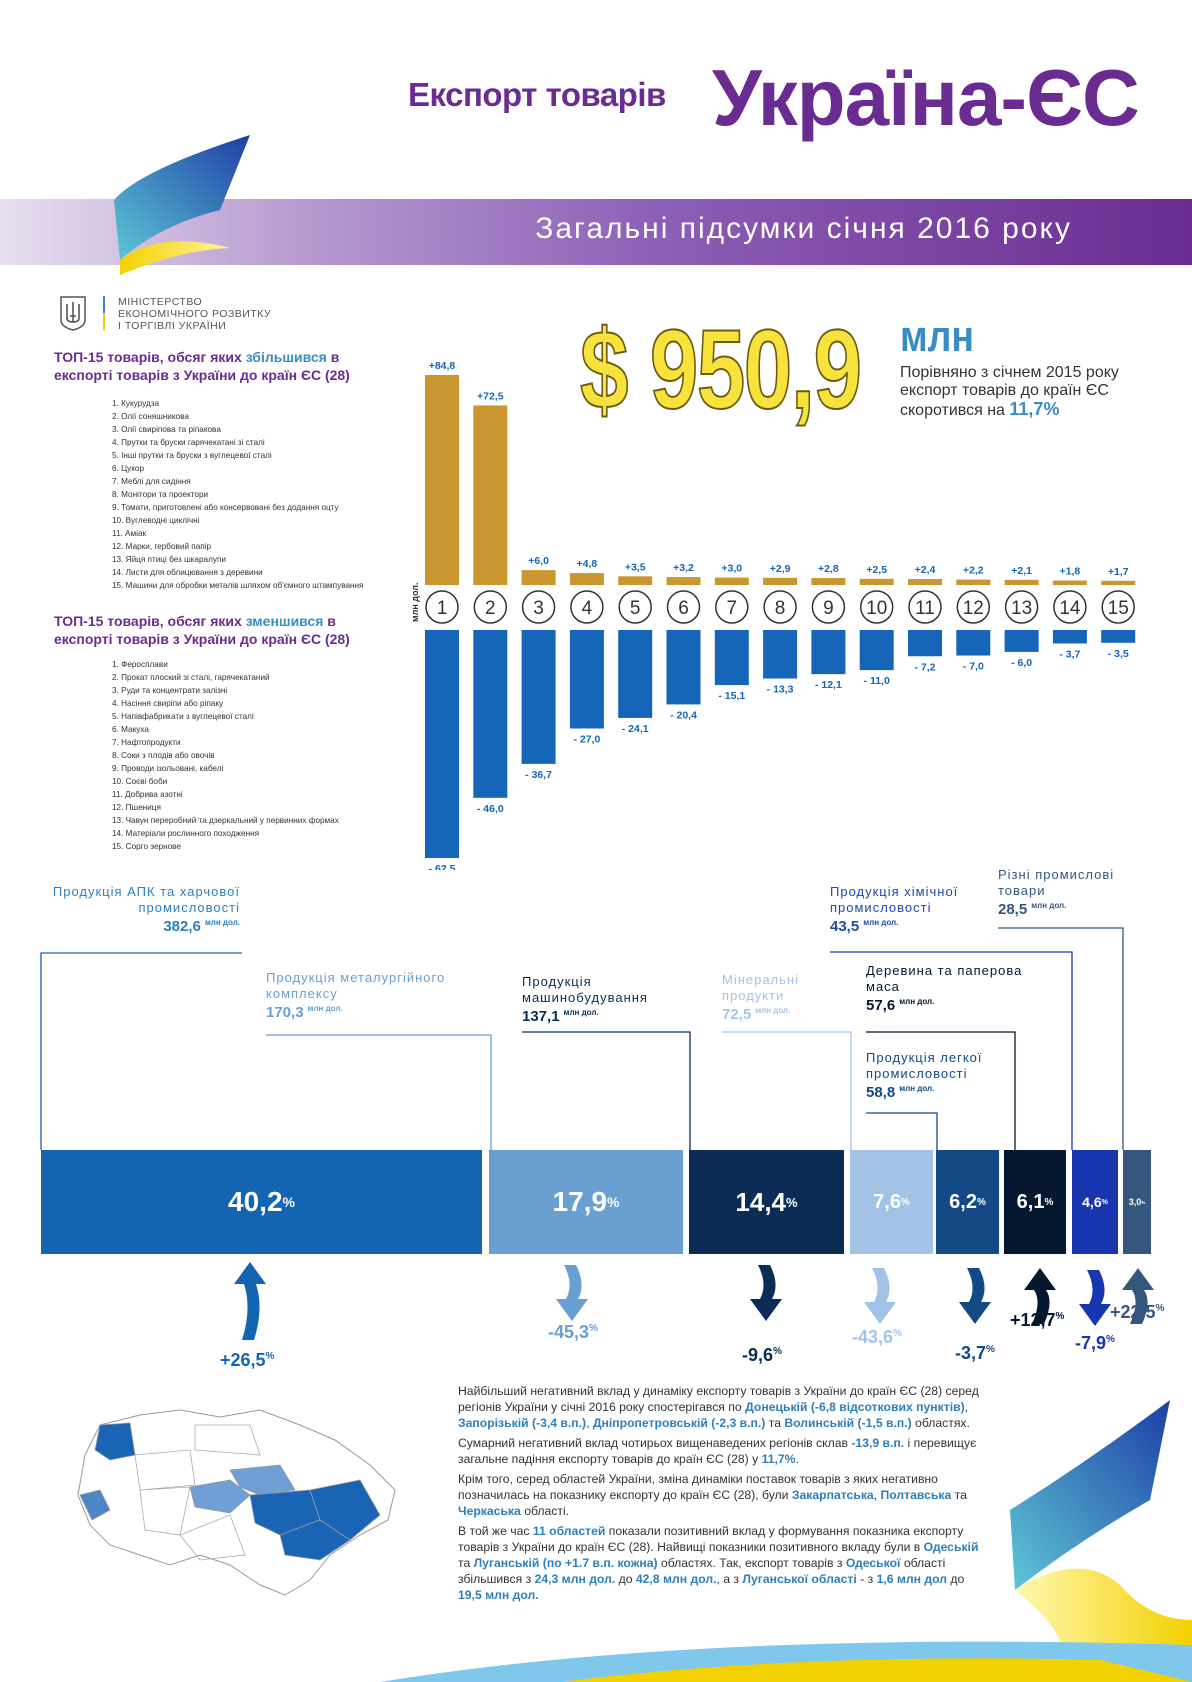  Describe the element at coordinates (881, 1005) in the screenshot. I see `category-value-number: 57,6` at that location.